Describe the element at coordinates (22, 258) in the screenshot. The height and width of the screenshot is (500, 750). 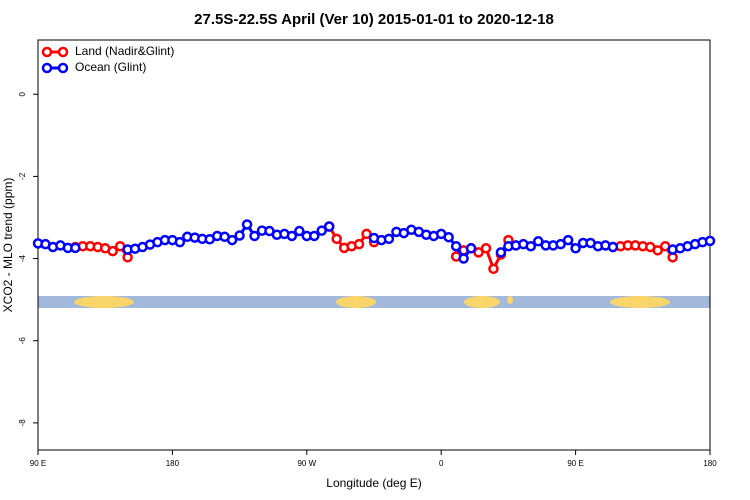
I see `y-tick-label: -4` at that location.